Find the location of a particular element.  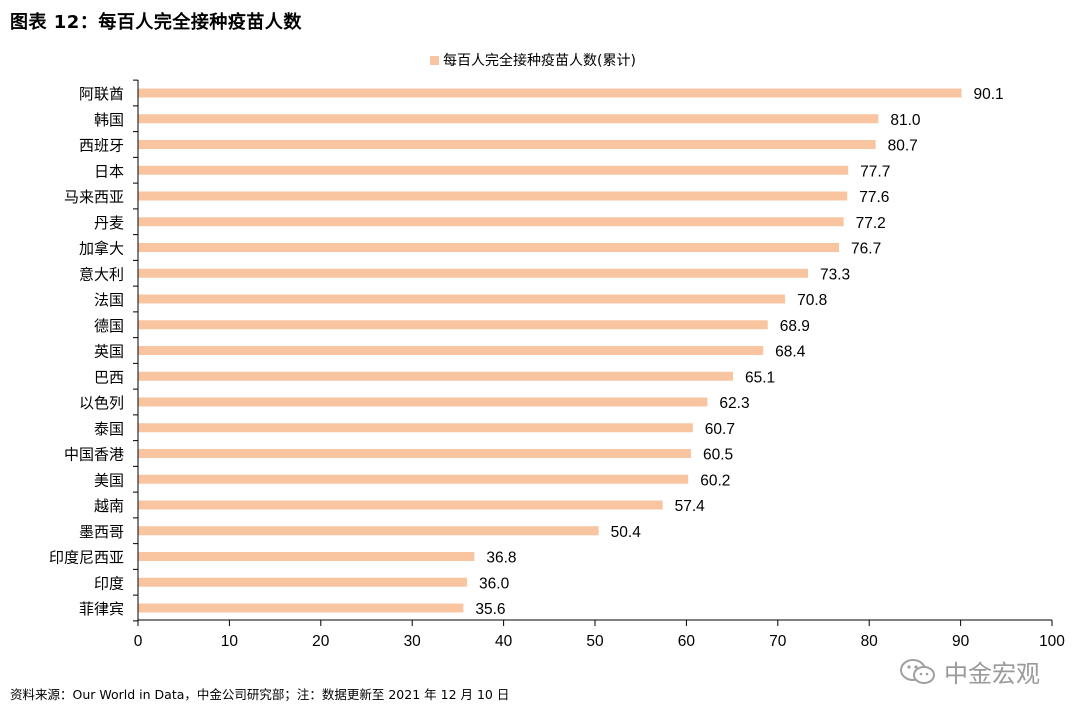

data-label: 60.2 is located at coordinates (715, 480).